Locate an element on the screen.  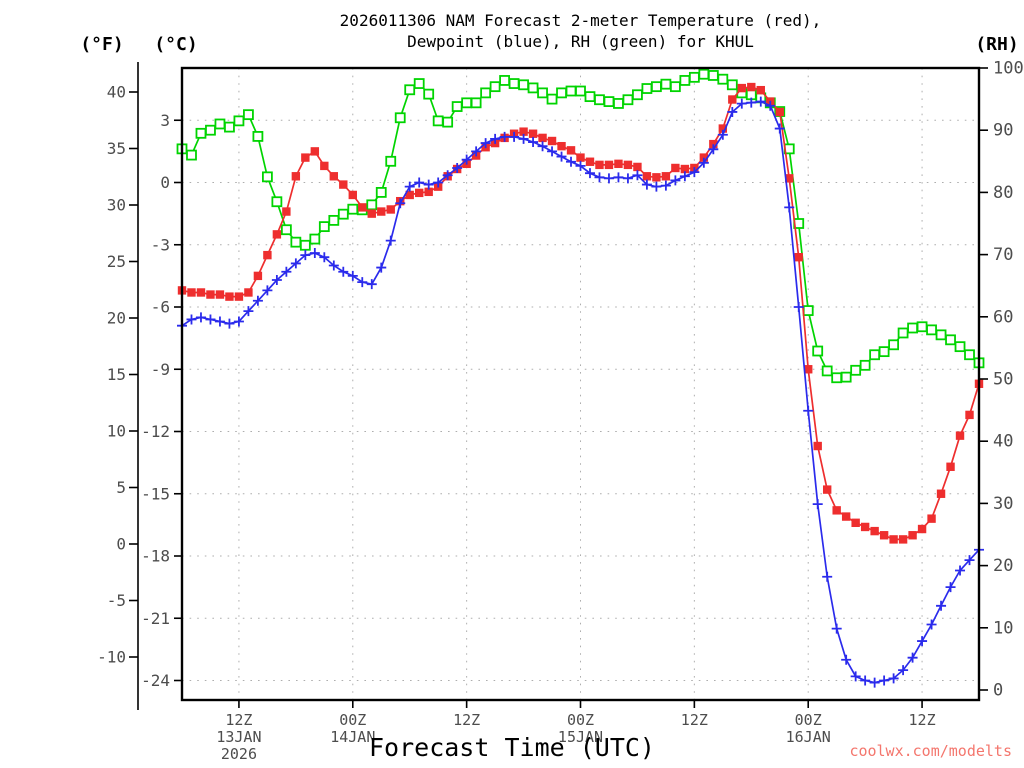
rh-tick-label: 50 is located at coordinates (1003, 380).